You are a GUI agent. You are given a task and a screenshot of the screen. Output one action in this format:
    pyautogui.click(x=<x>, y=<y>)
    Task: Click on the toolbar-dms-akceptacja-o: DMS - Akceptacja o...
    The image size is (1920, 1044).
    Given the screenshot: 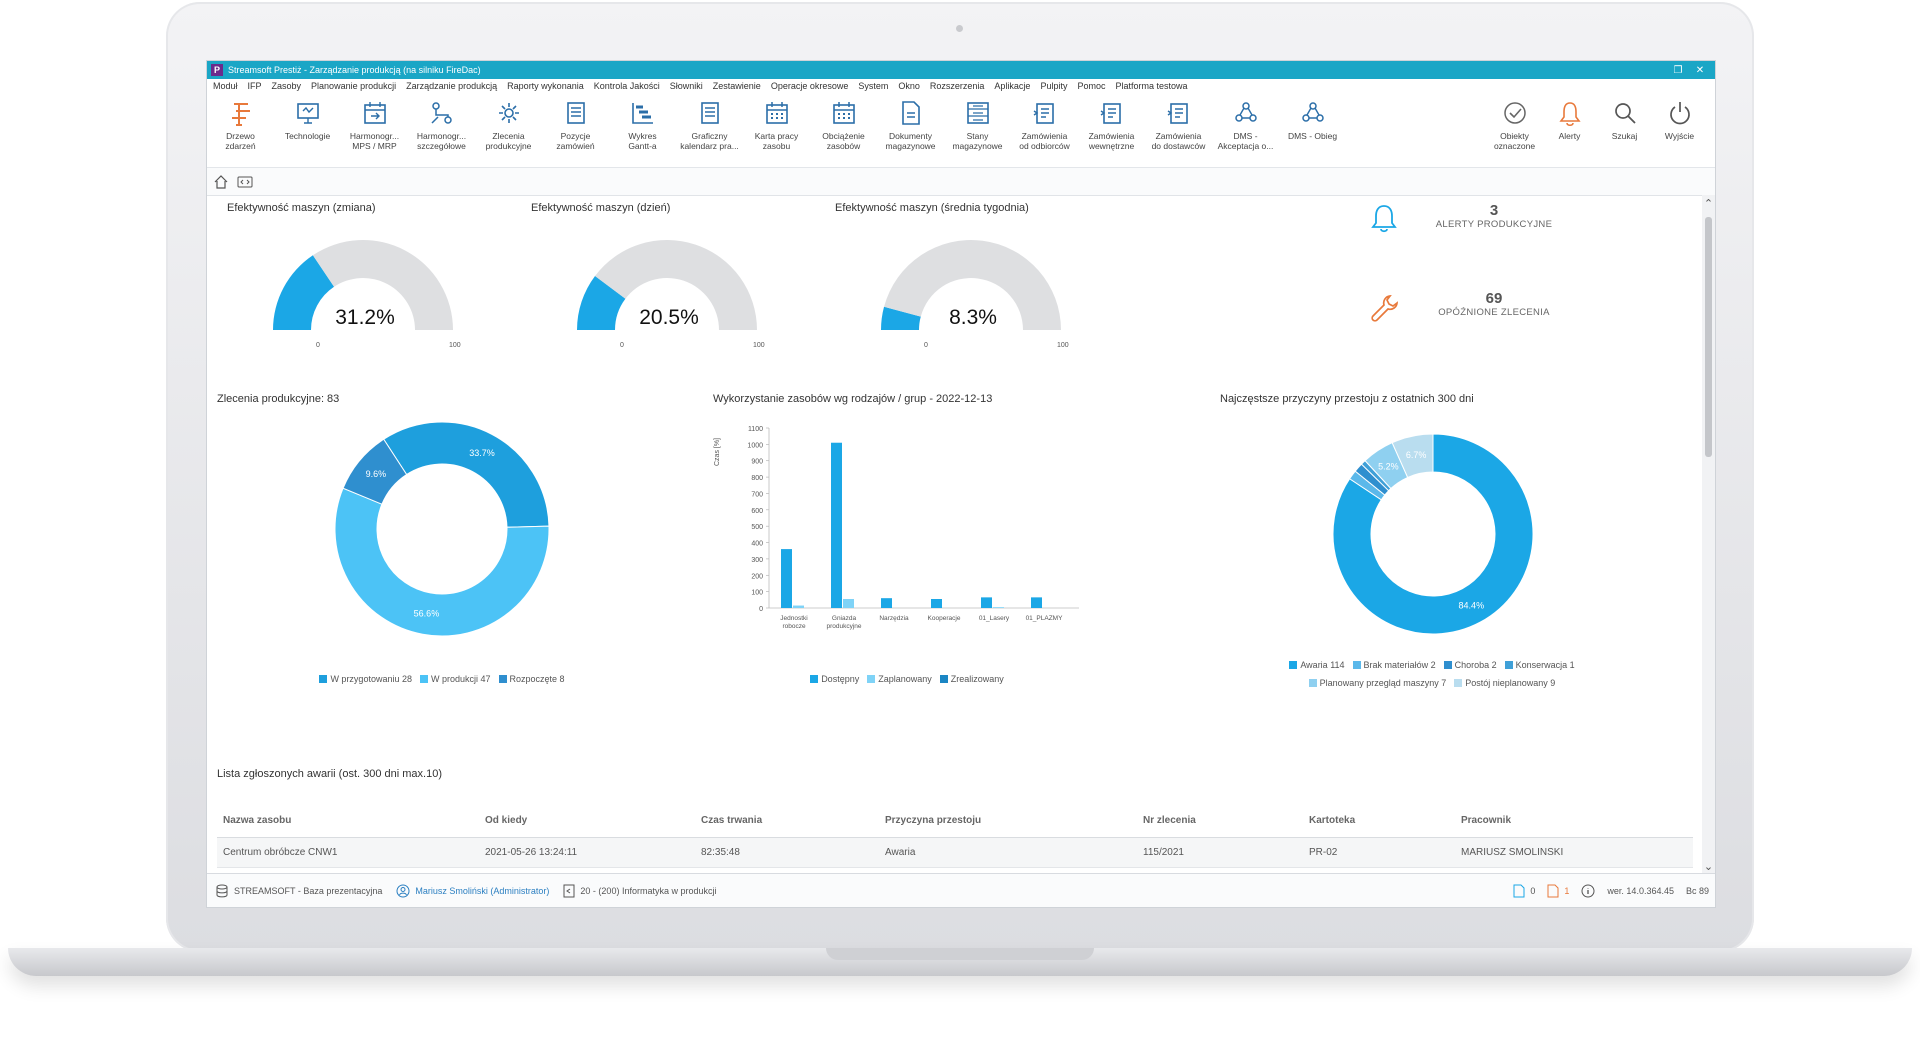 What is the action you would take?
    pyautogui.click(x=1245, y=125)
    